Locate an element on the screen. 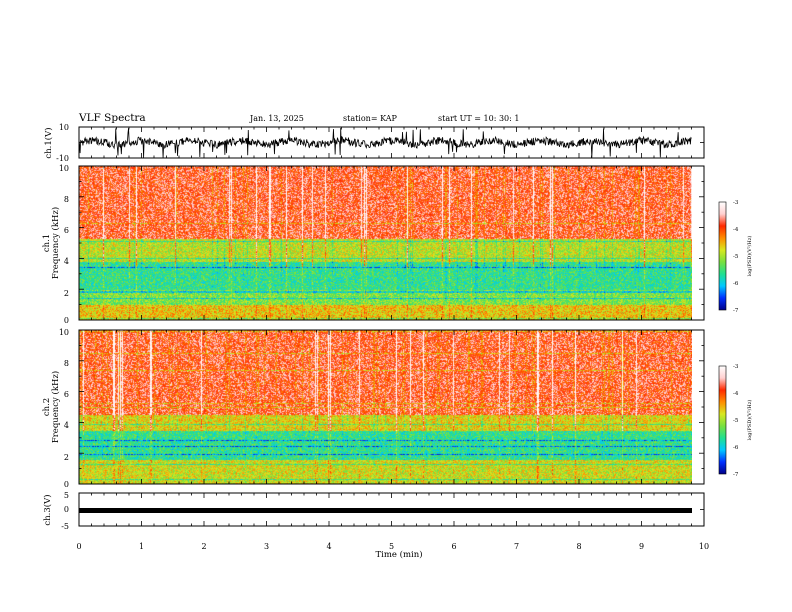  ch2-colorbar: -3 -4 -5 -6 -7 log(PSD)(V²/Hz) is located at coordinates (735, 421).